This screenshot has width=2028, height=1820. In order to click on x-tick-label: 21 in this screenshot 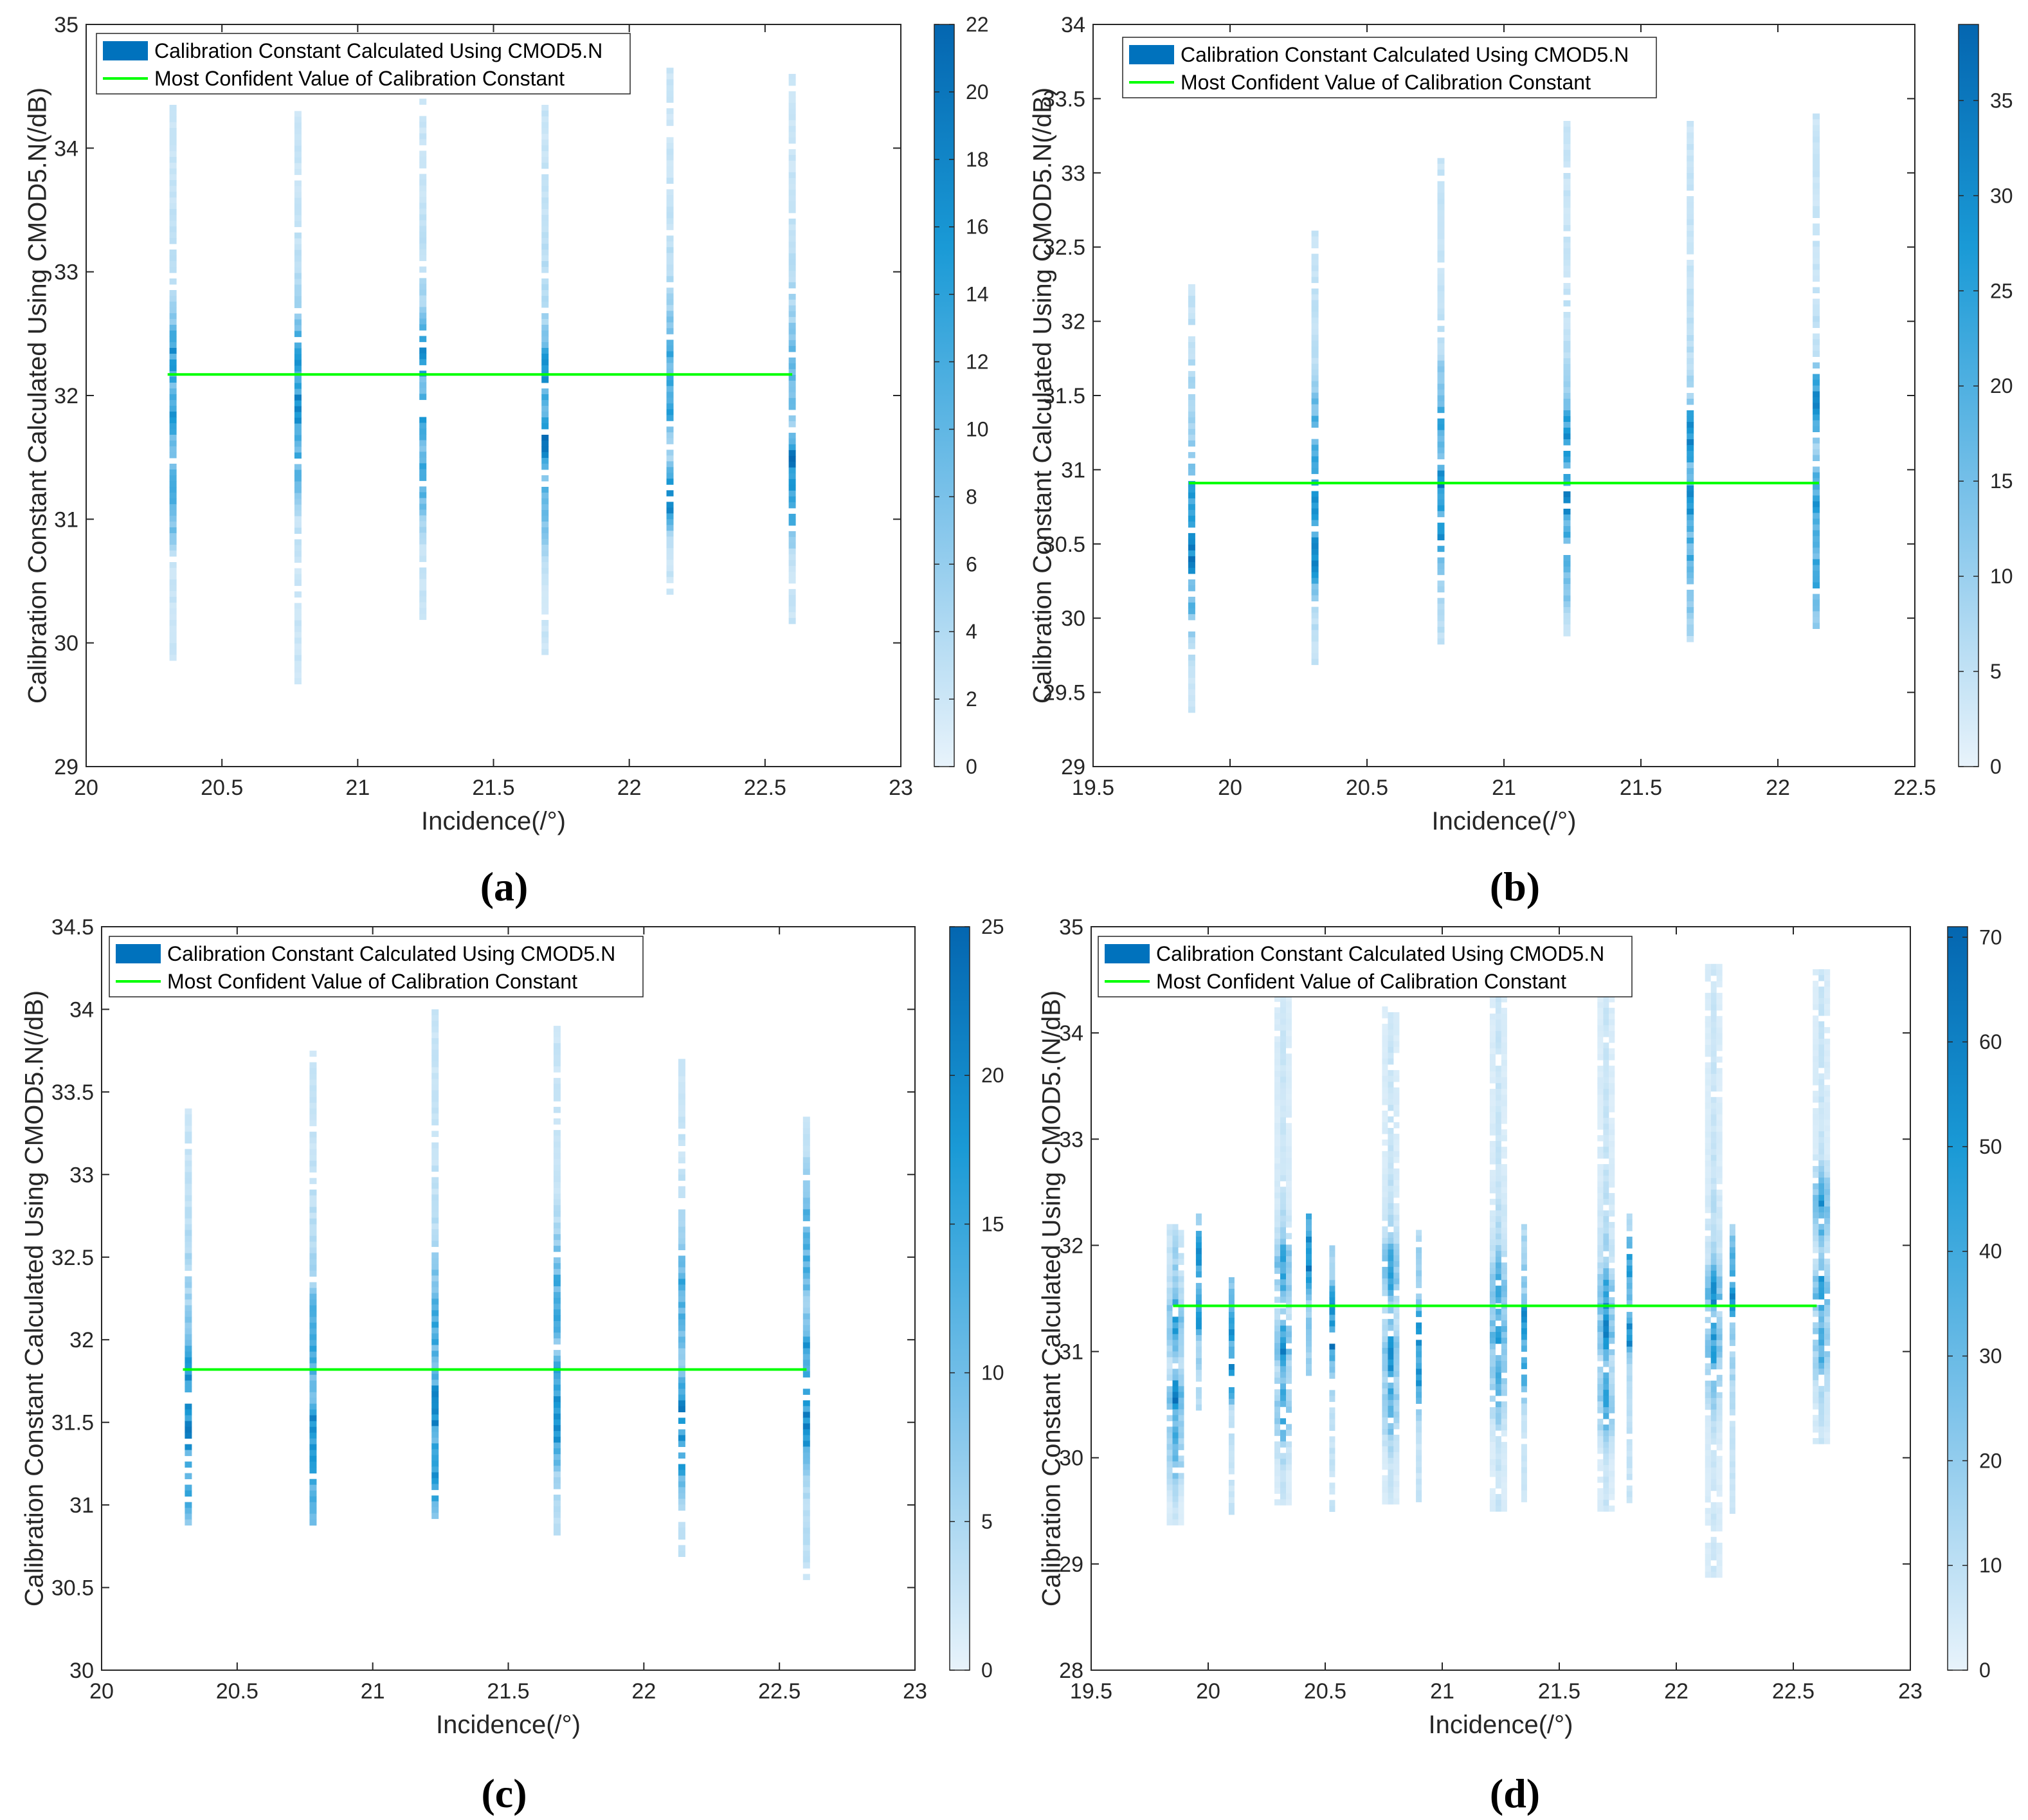, I will do `click(373, 1691)`.